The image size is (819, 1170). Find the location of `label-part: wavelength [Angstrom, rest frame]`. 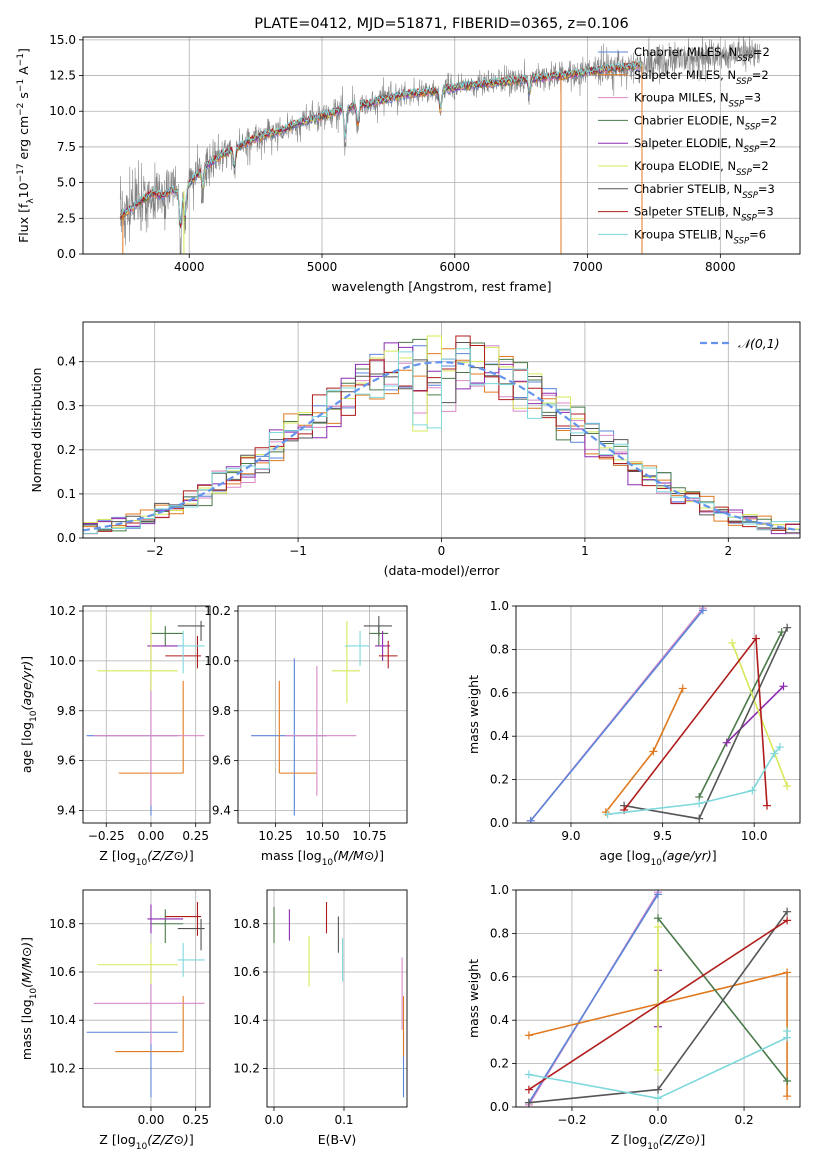

label-part: wavelength [Angstrom, rest frame] is located at coordinates (441, 286).